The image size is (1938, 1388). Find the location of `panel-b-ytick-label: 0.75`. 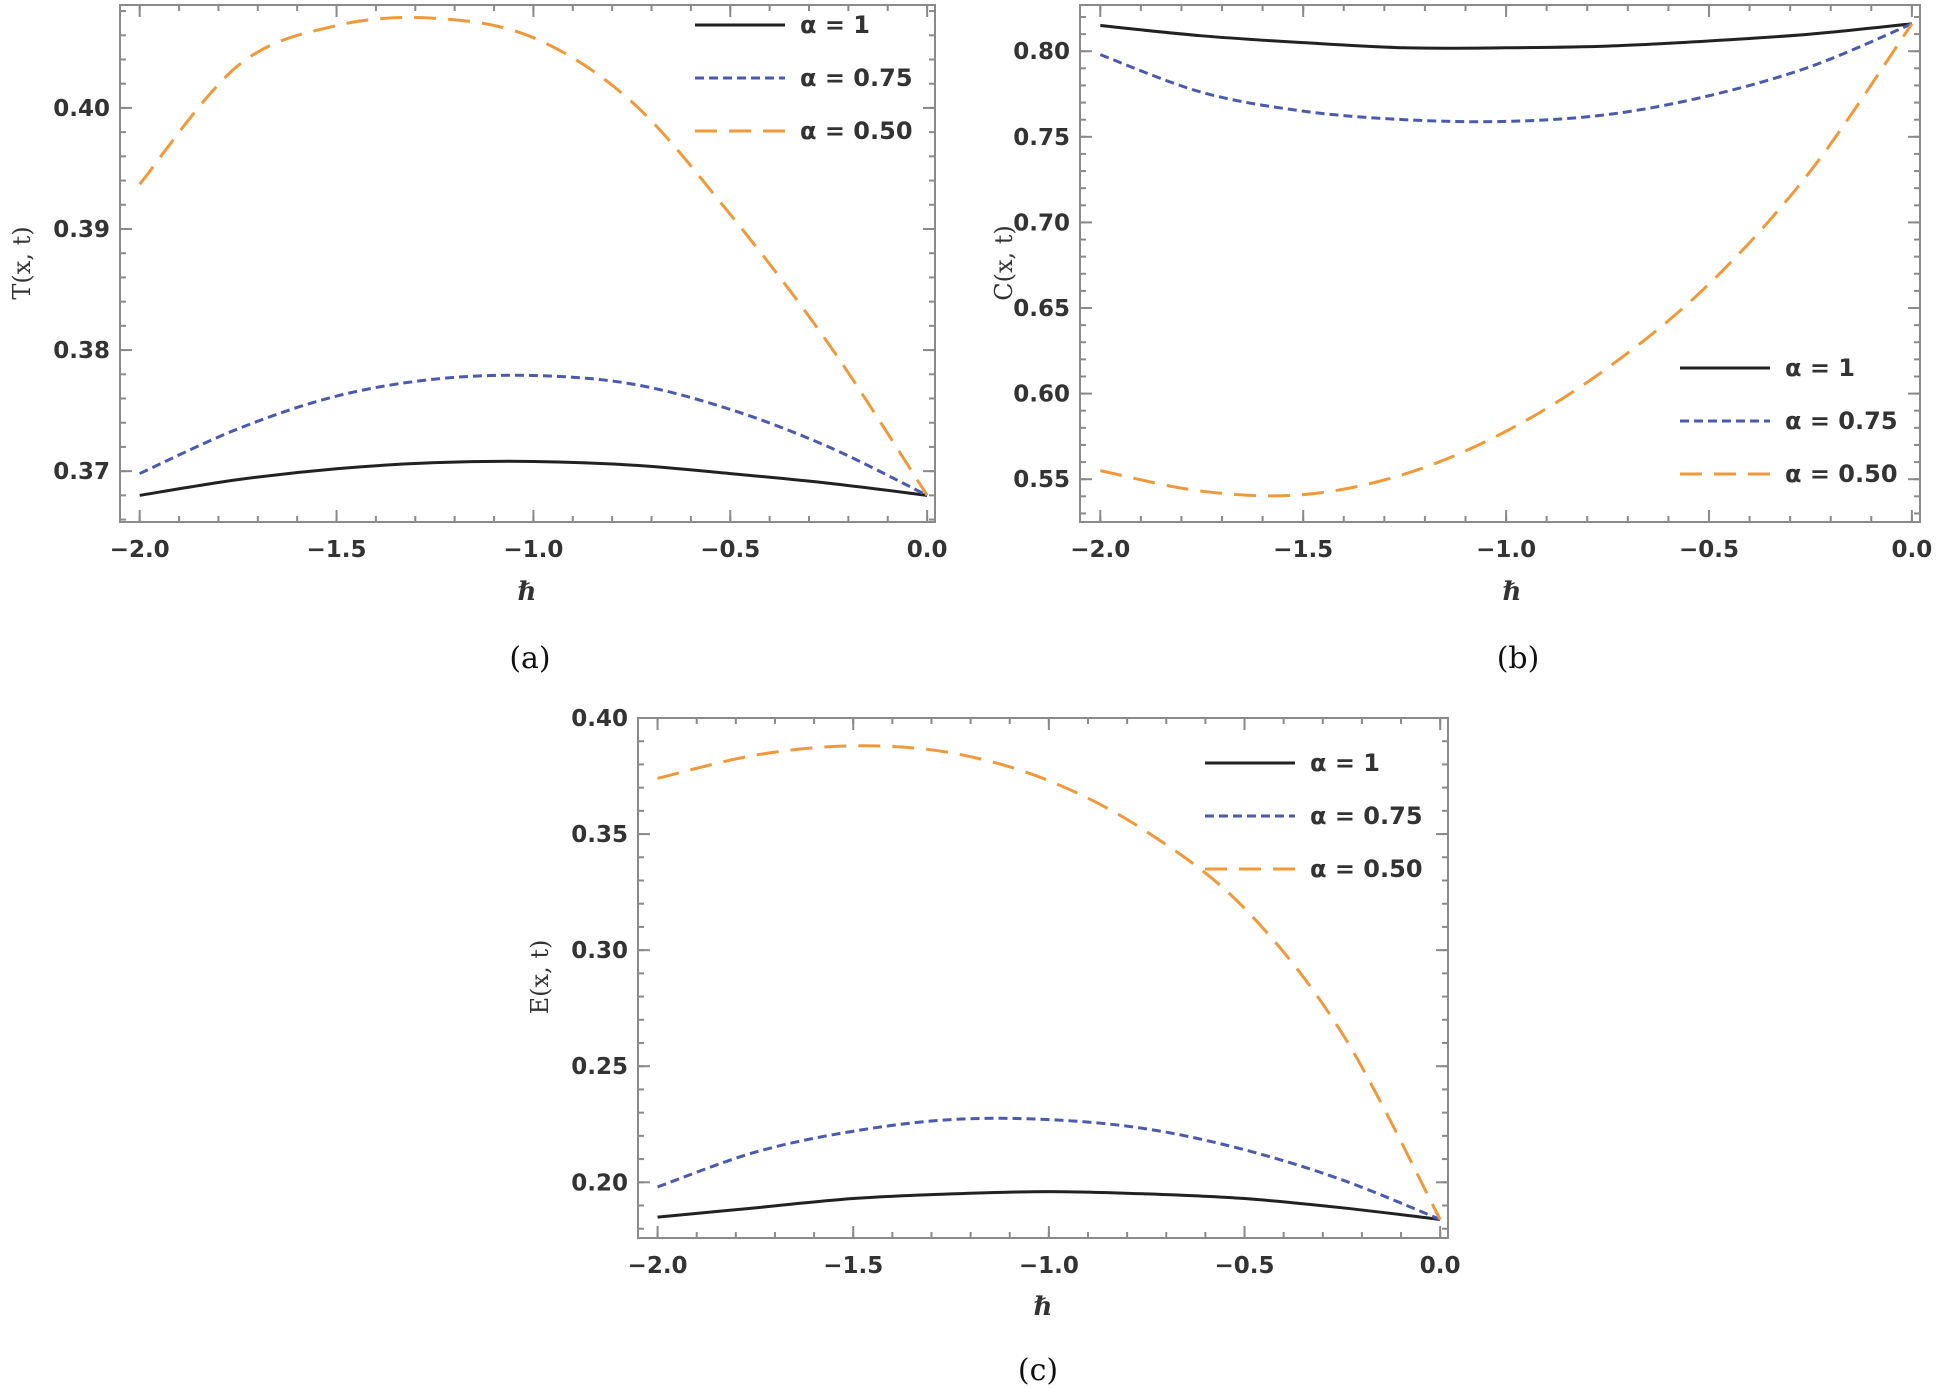

panel-b-ytick-label: 0.75 is located at coordinates (1041, 138).